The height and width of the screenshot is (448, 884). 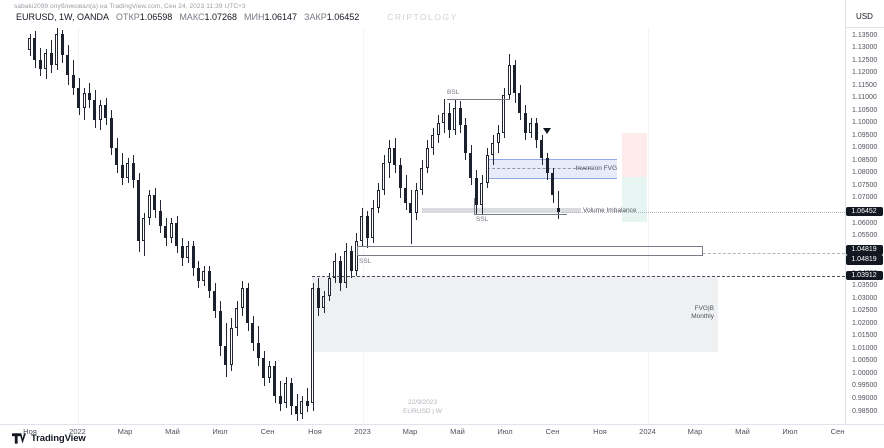 What do you see at coordinates (704, 308) in the screenshot?
I see `fvg-monthly-line1: FVG|B` at bounding box center [704, 308].